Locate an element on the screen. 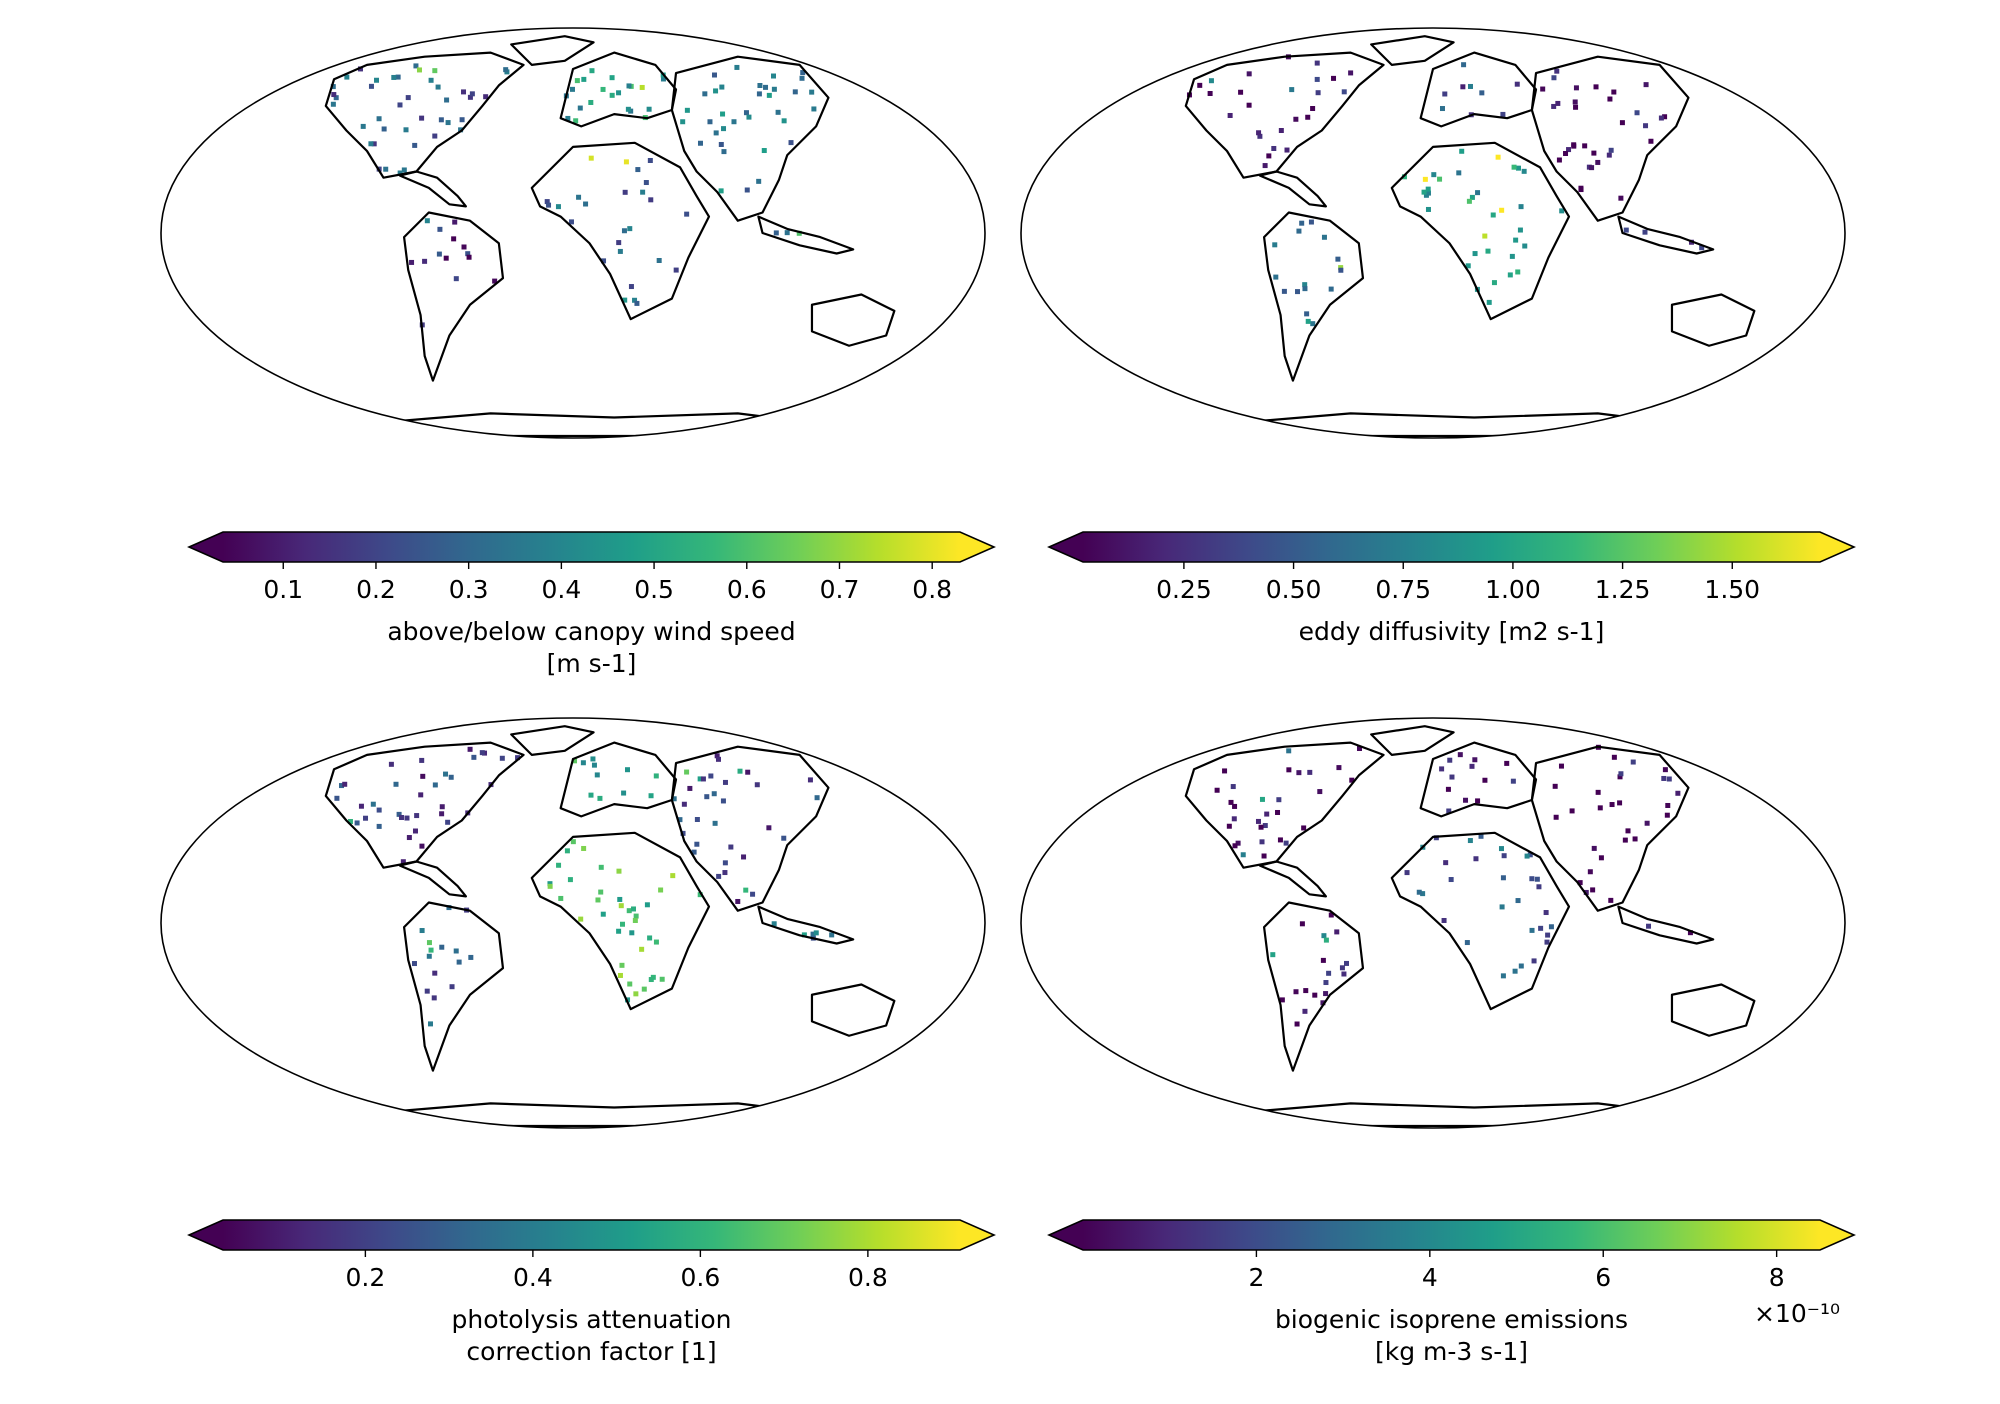 The height and width of the screenshot is (1404, 2000). colorbar-label: above/below canopy wind speed is located at coordinates (591, 631).